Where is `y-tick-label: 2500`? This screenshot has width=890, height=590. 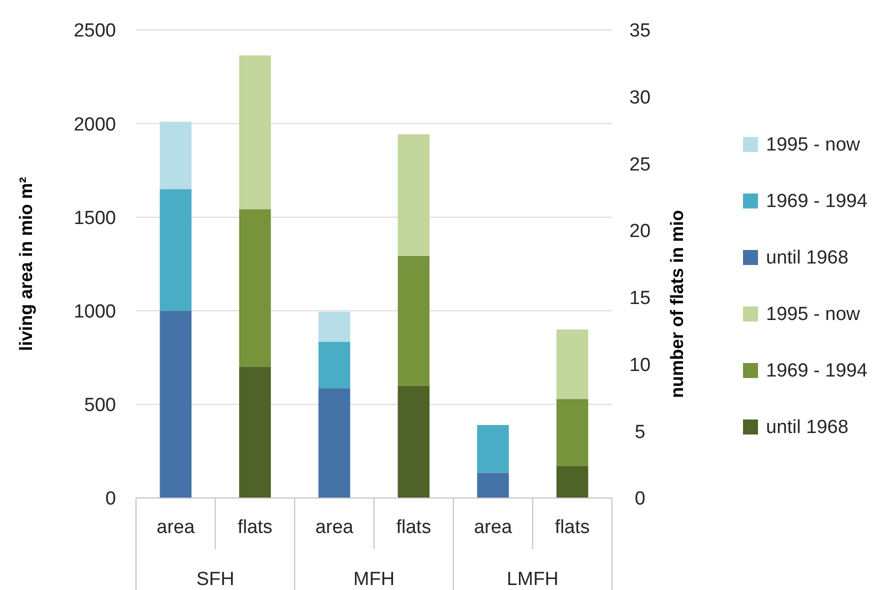
y-tick-label: 2500 is located at coordinates (95, 31).